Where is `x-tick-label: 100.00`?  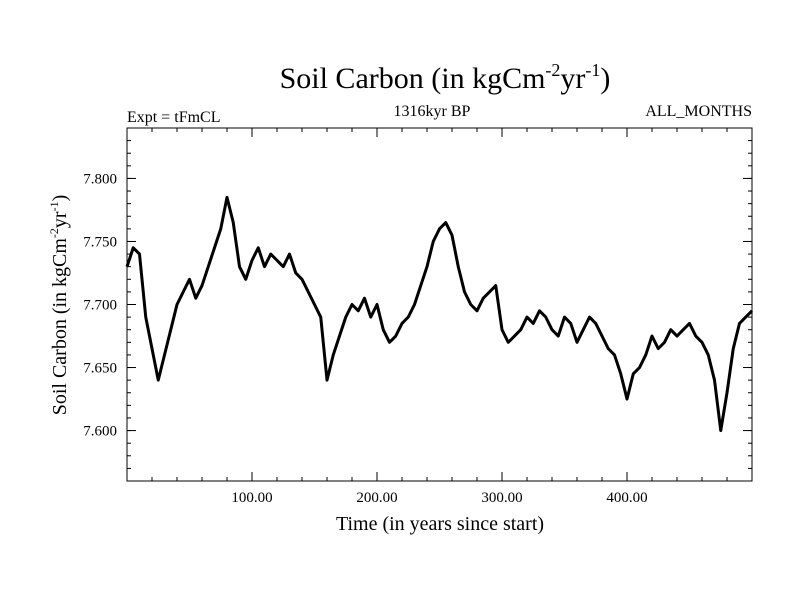
x-tick-label: 100.00 is located at coordinates (251, 498).